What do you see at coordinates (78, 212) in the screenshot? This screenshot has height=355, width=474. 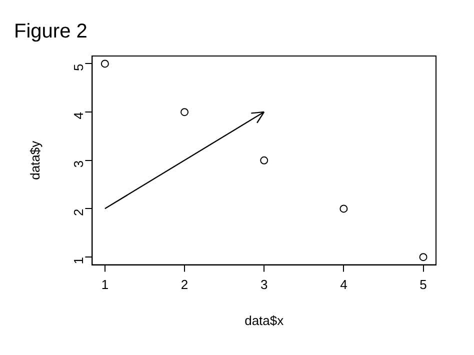 I see `y-tick-label: 2` at bounding box center [78, 212].